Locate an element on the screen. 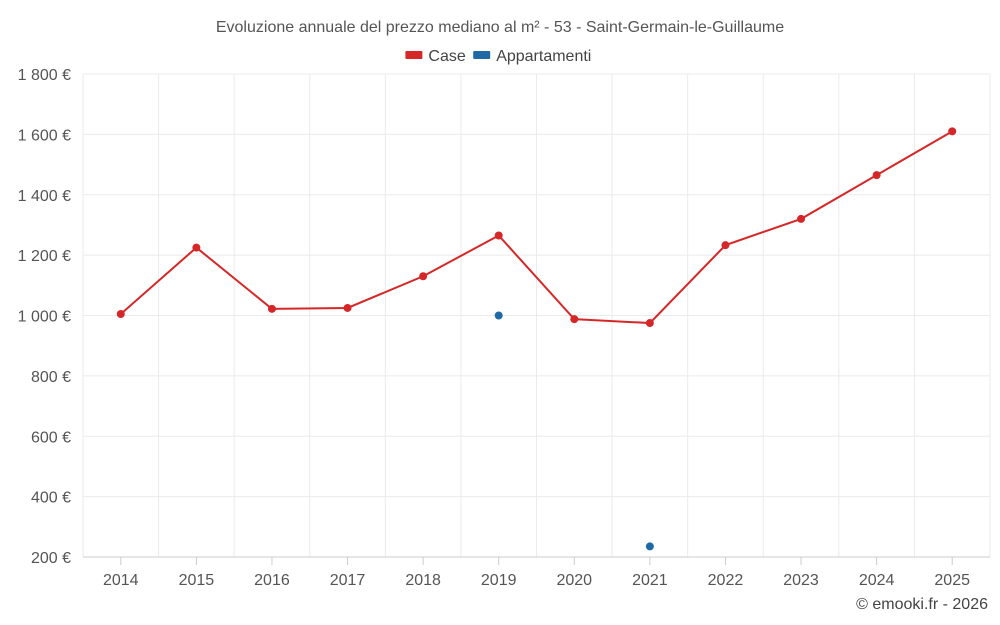 This screenshot has width=1000, height=625. legend-item-appartamenti: Appartamenti is located at coordinates (532, 56).